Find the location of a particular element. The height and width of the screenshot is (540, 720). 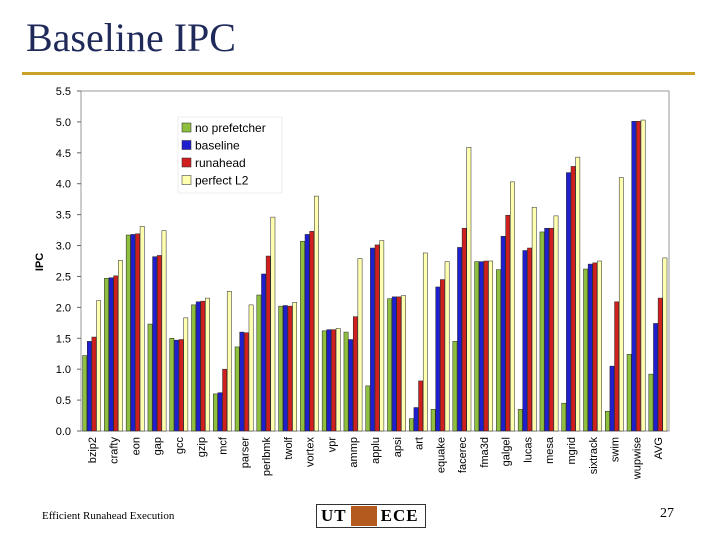

bar-no-prefetcher-mgrid is located at coordinates (564, 417).